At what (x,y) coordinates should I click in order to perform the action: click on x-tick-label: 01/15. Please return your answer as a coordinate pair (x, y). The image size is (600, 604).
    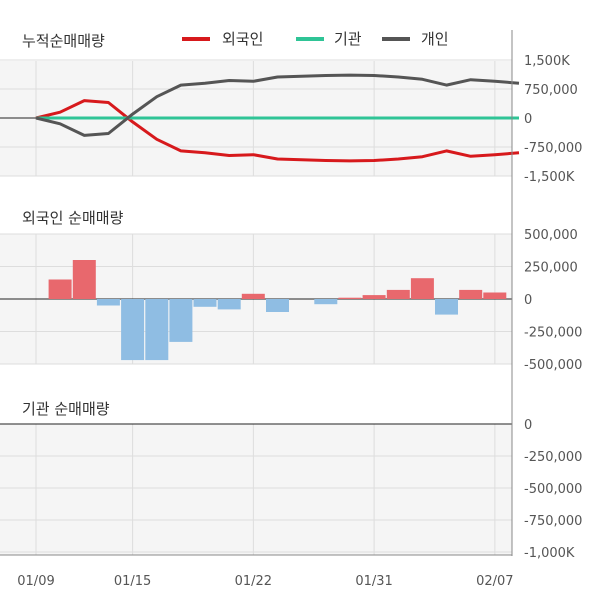
    Looking at the image, I should click on (132, 581).